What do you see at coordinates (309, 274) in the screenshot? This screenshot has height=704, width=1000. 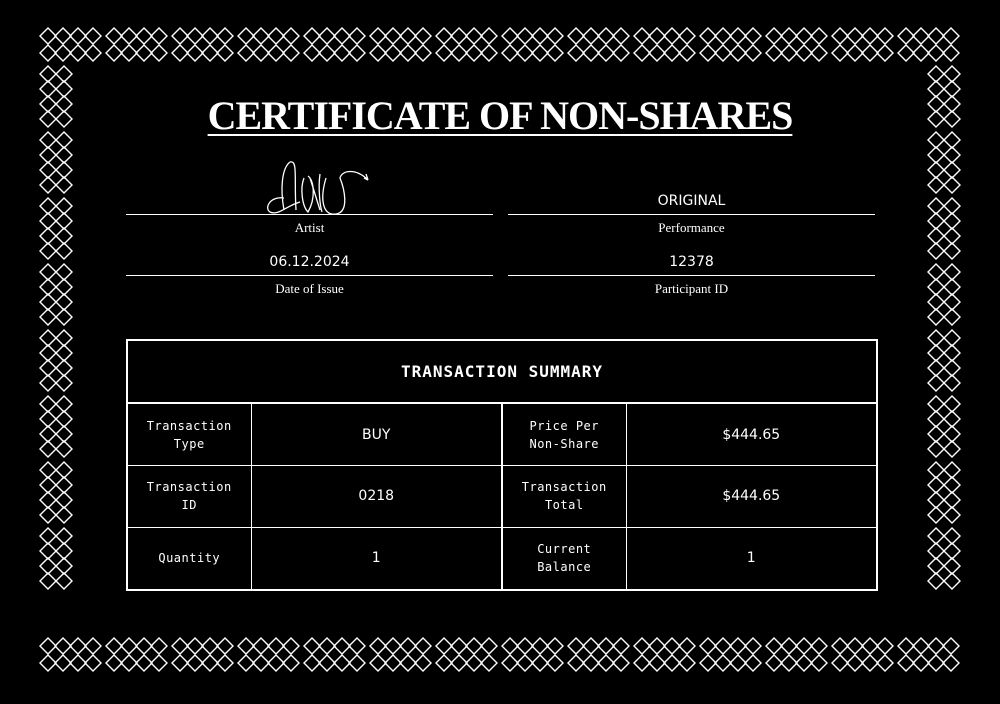 I see `date-field: 06.12.2024 Date of Issue` at bounding box center [309, 274].